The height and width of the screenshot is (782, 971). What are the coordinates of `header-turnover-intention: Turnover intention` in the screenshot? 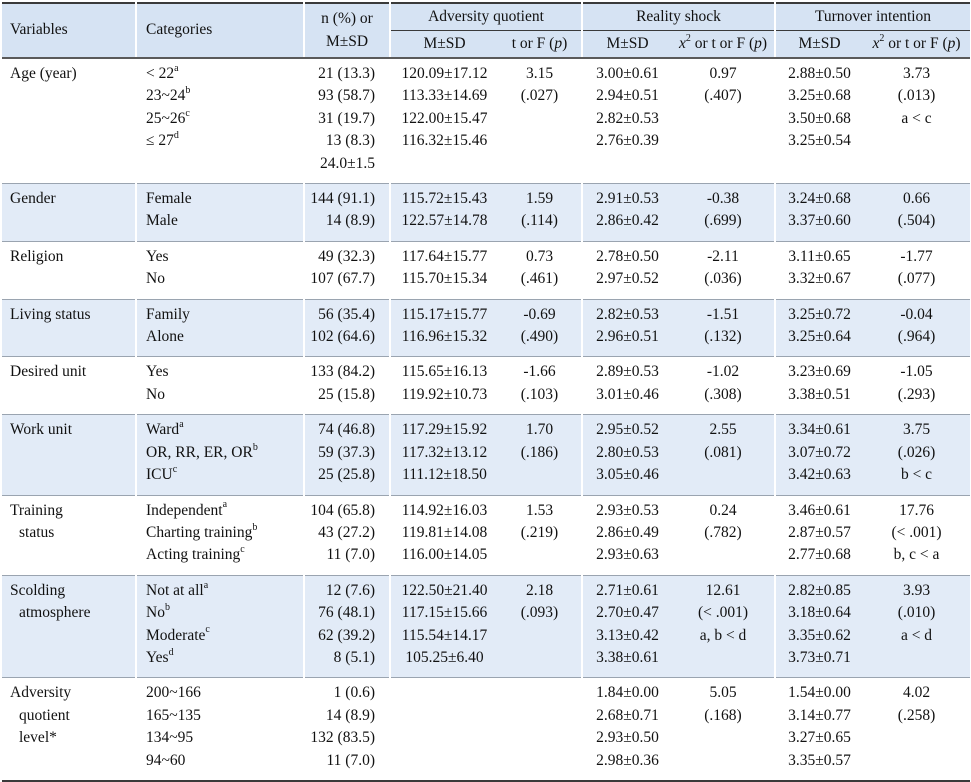 It's located at (872, 17).